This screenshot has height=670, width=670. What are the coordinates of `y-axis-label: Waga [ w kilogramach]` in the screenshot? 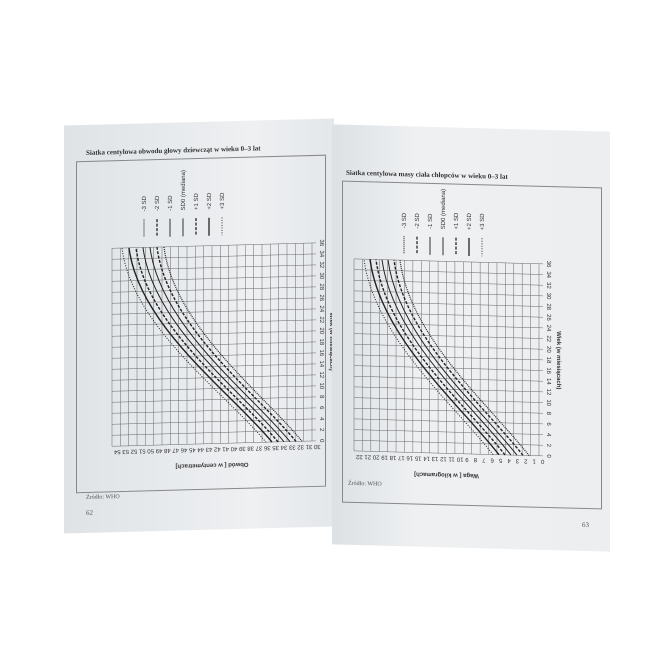 It's located at (446, 475).